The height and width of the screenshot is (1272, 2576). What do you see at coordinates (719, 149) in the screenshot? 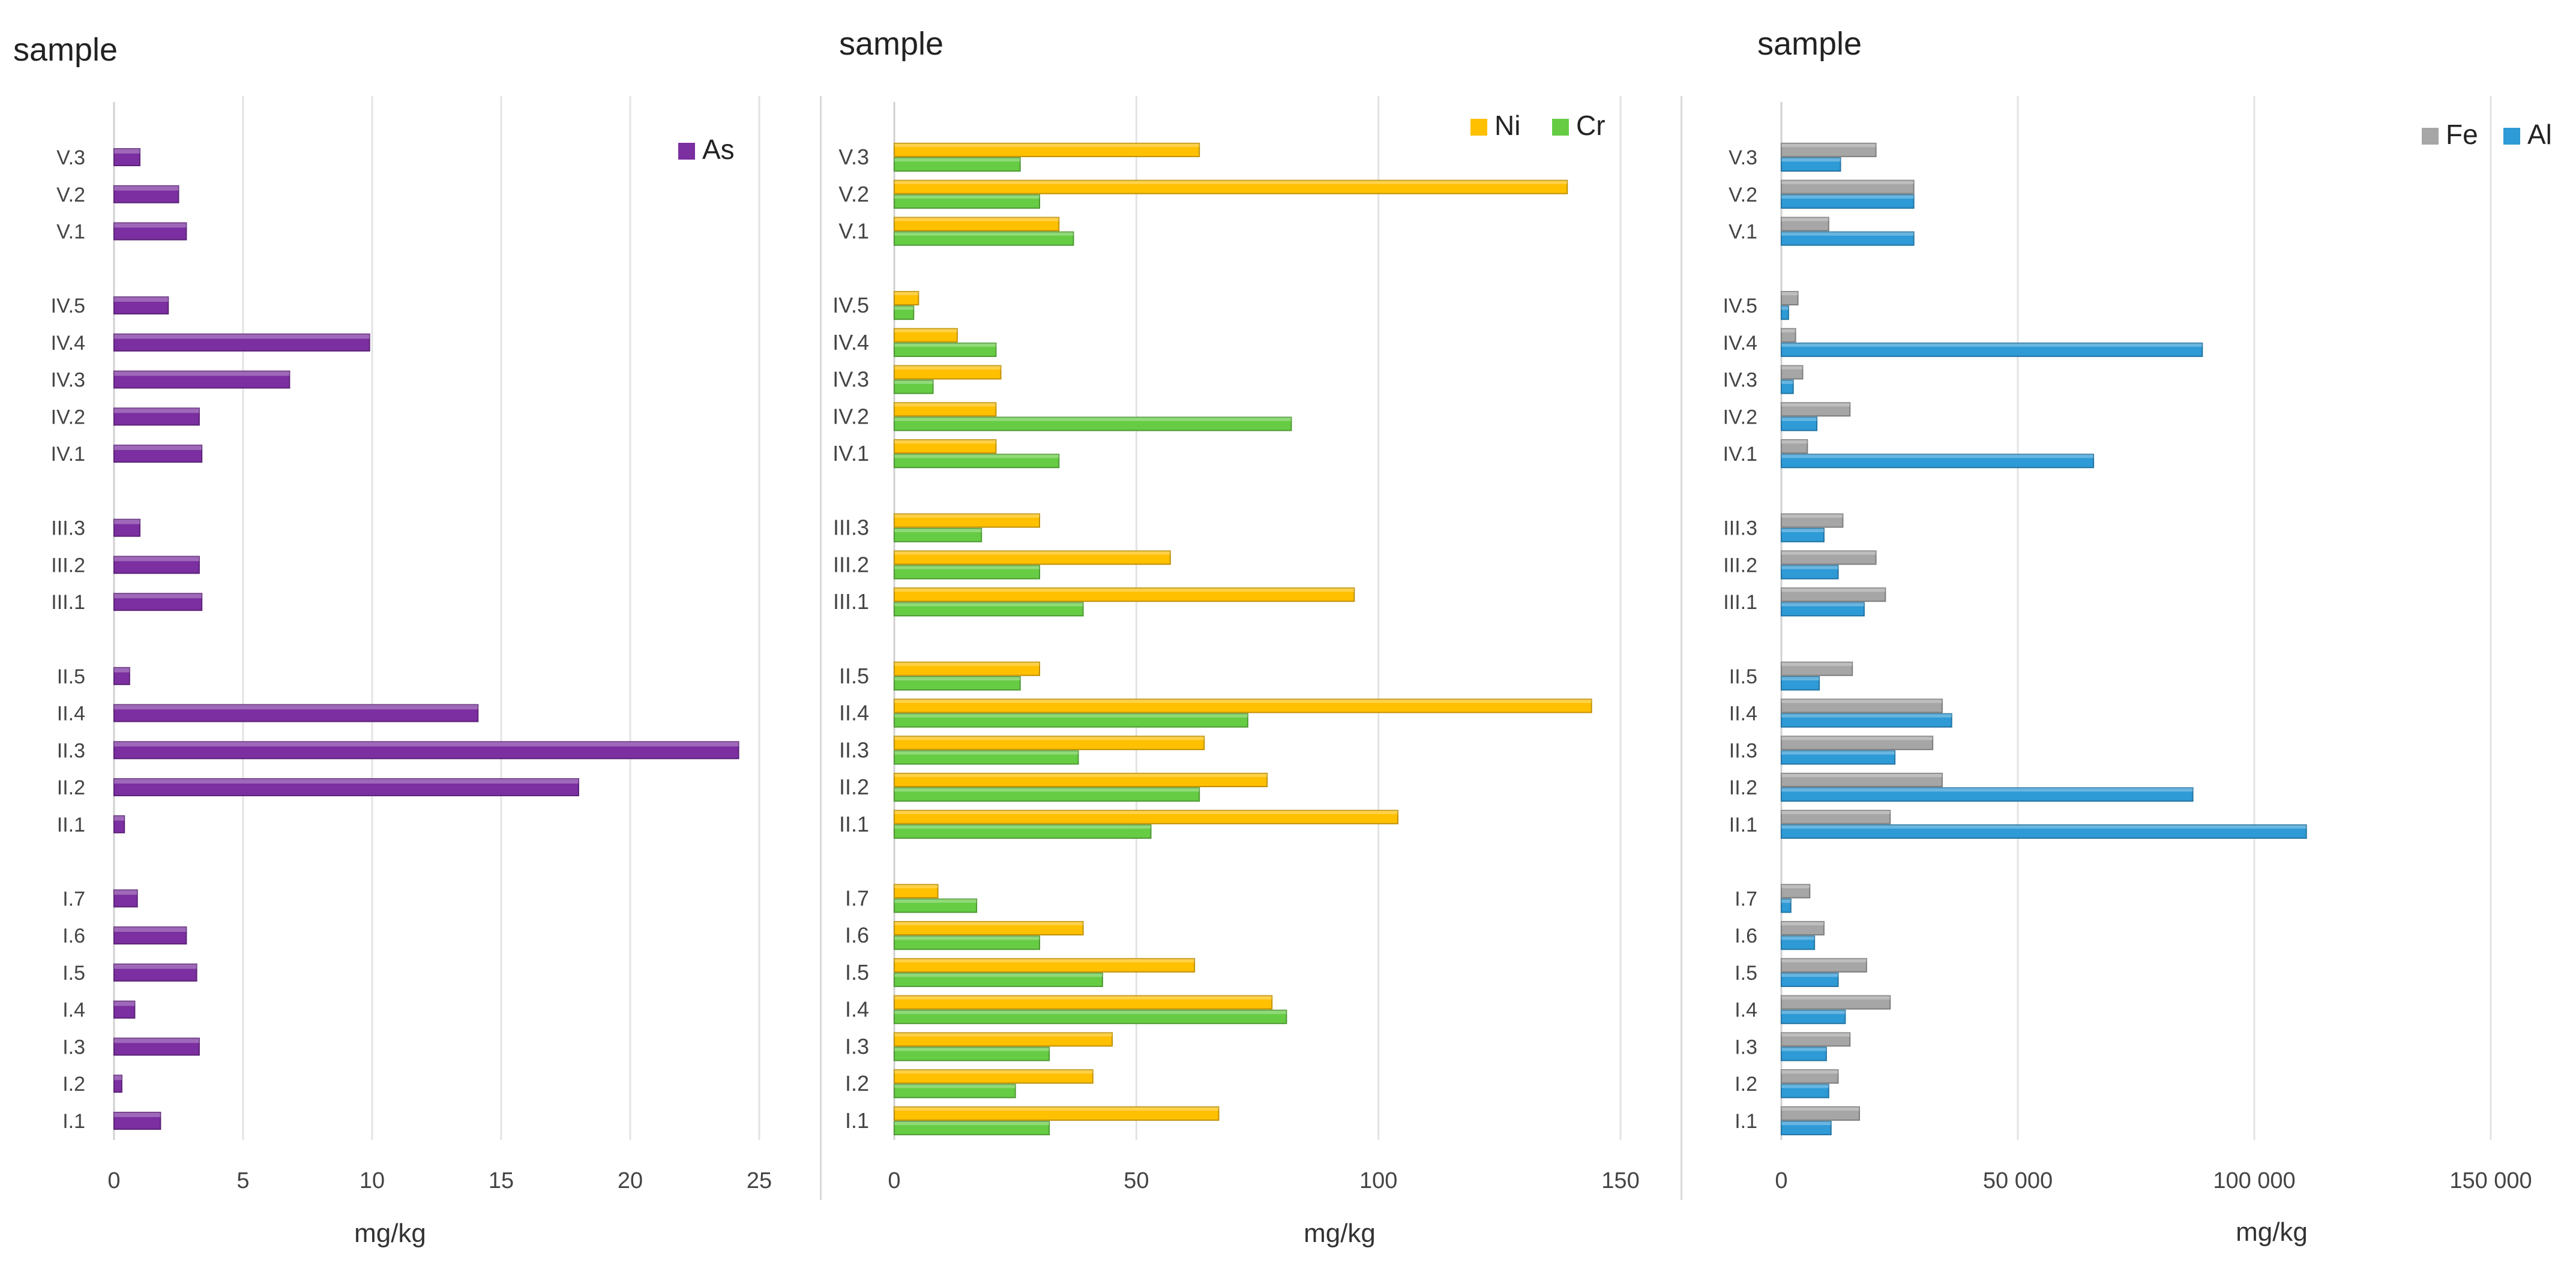
I see `legend-label-as: As` at bounding box center [719, 149].